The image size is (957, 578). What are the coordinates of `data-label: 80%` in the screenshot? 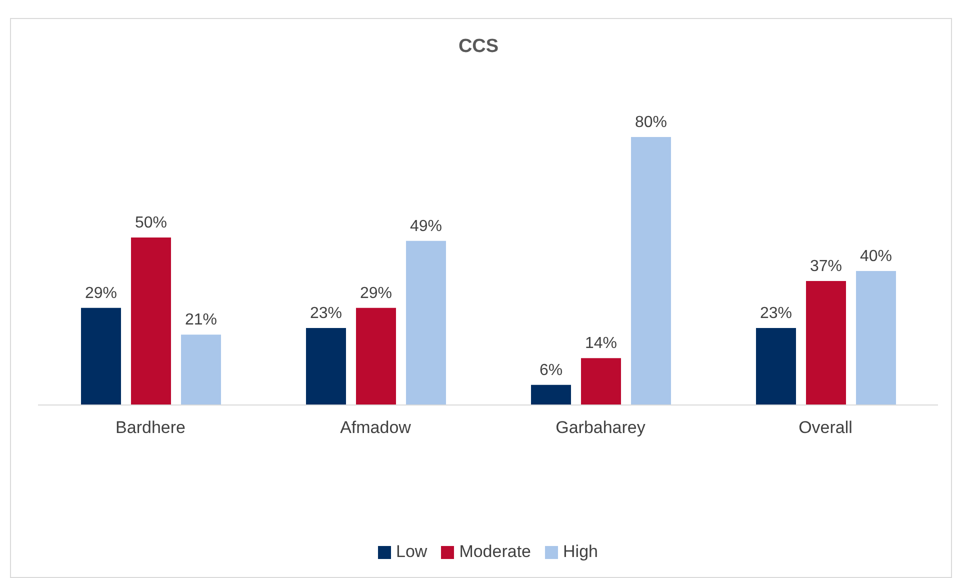 It's located at (651, 122).